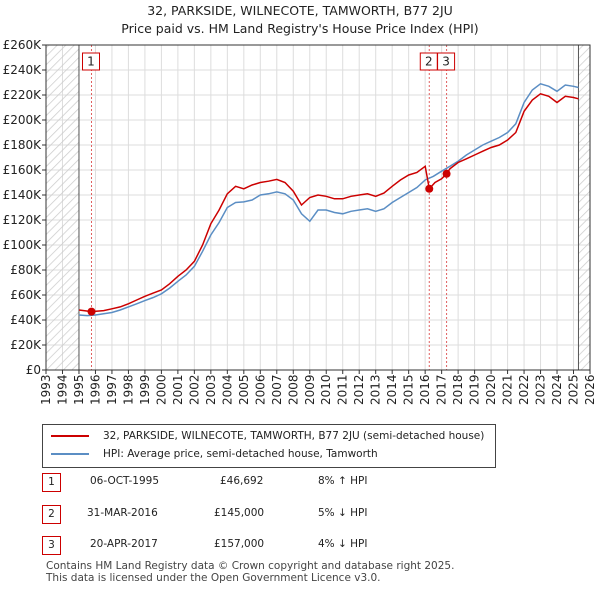 The height and width of the screenshot is (590, 600). Describe the element at coordinates (442, 389) in the screenshot. I see `x-tick-label: 2017` at that location.